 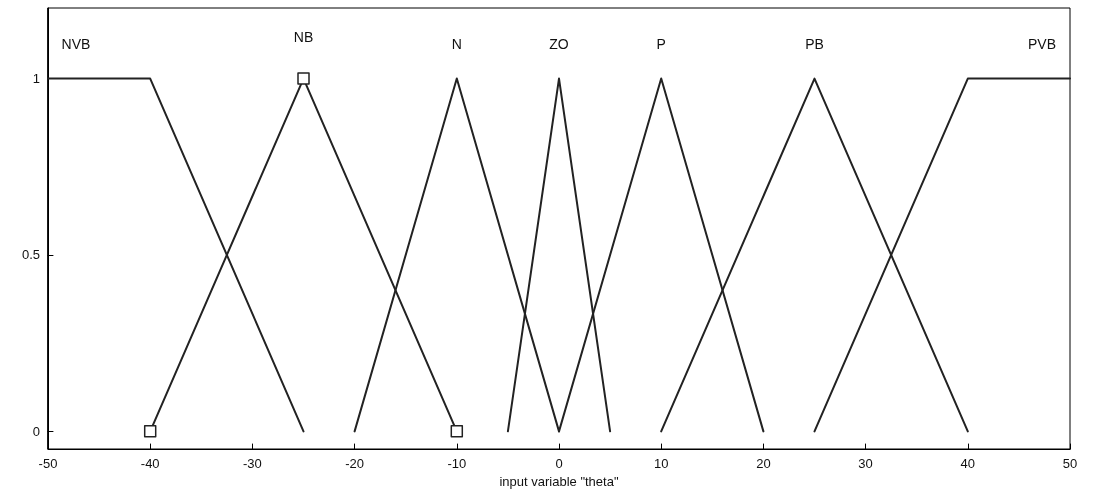 I want to click on x-tick-label: 10, so click(x=661, y=463).